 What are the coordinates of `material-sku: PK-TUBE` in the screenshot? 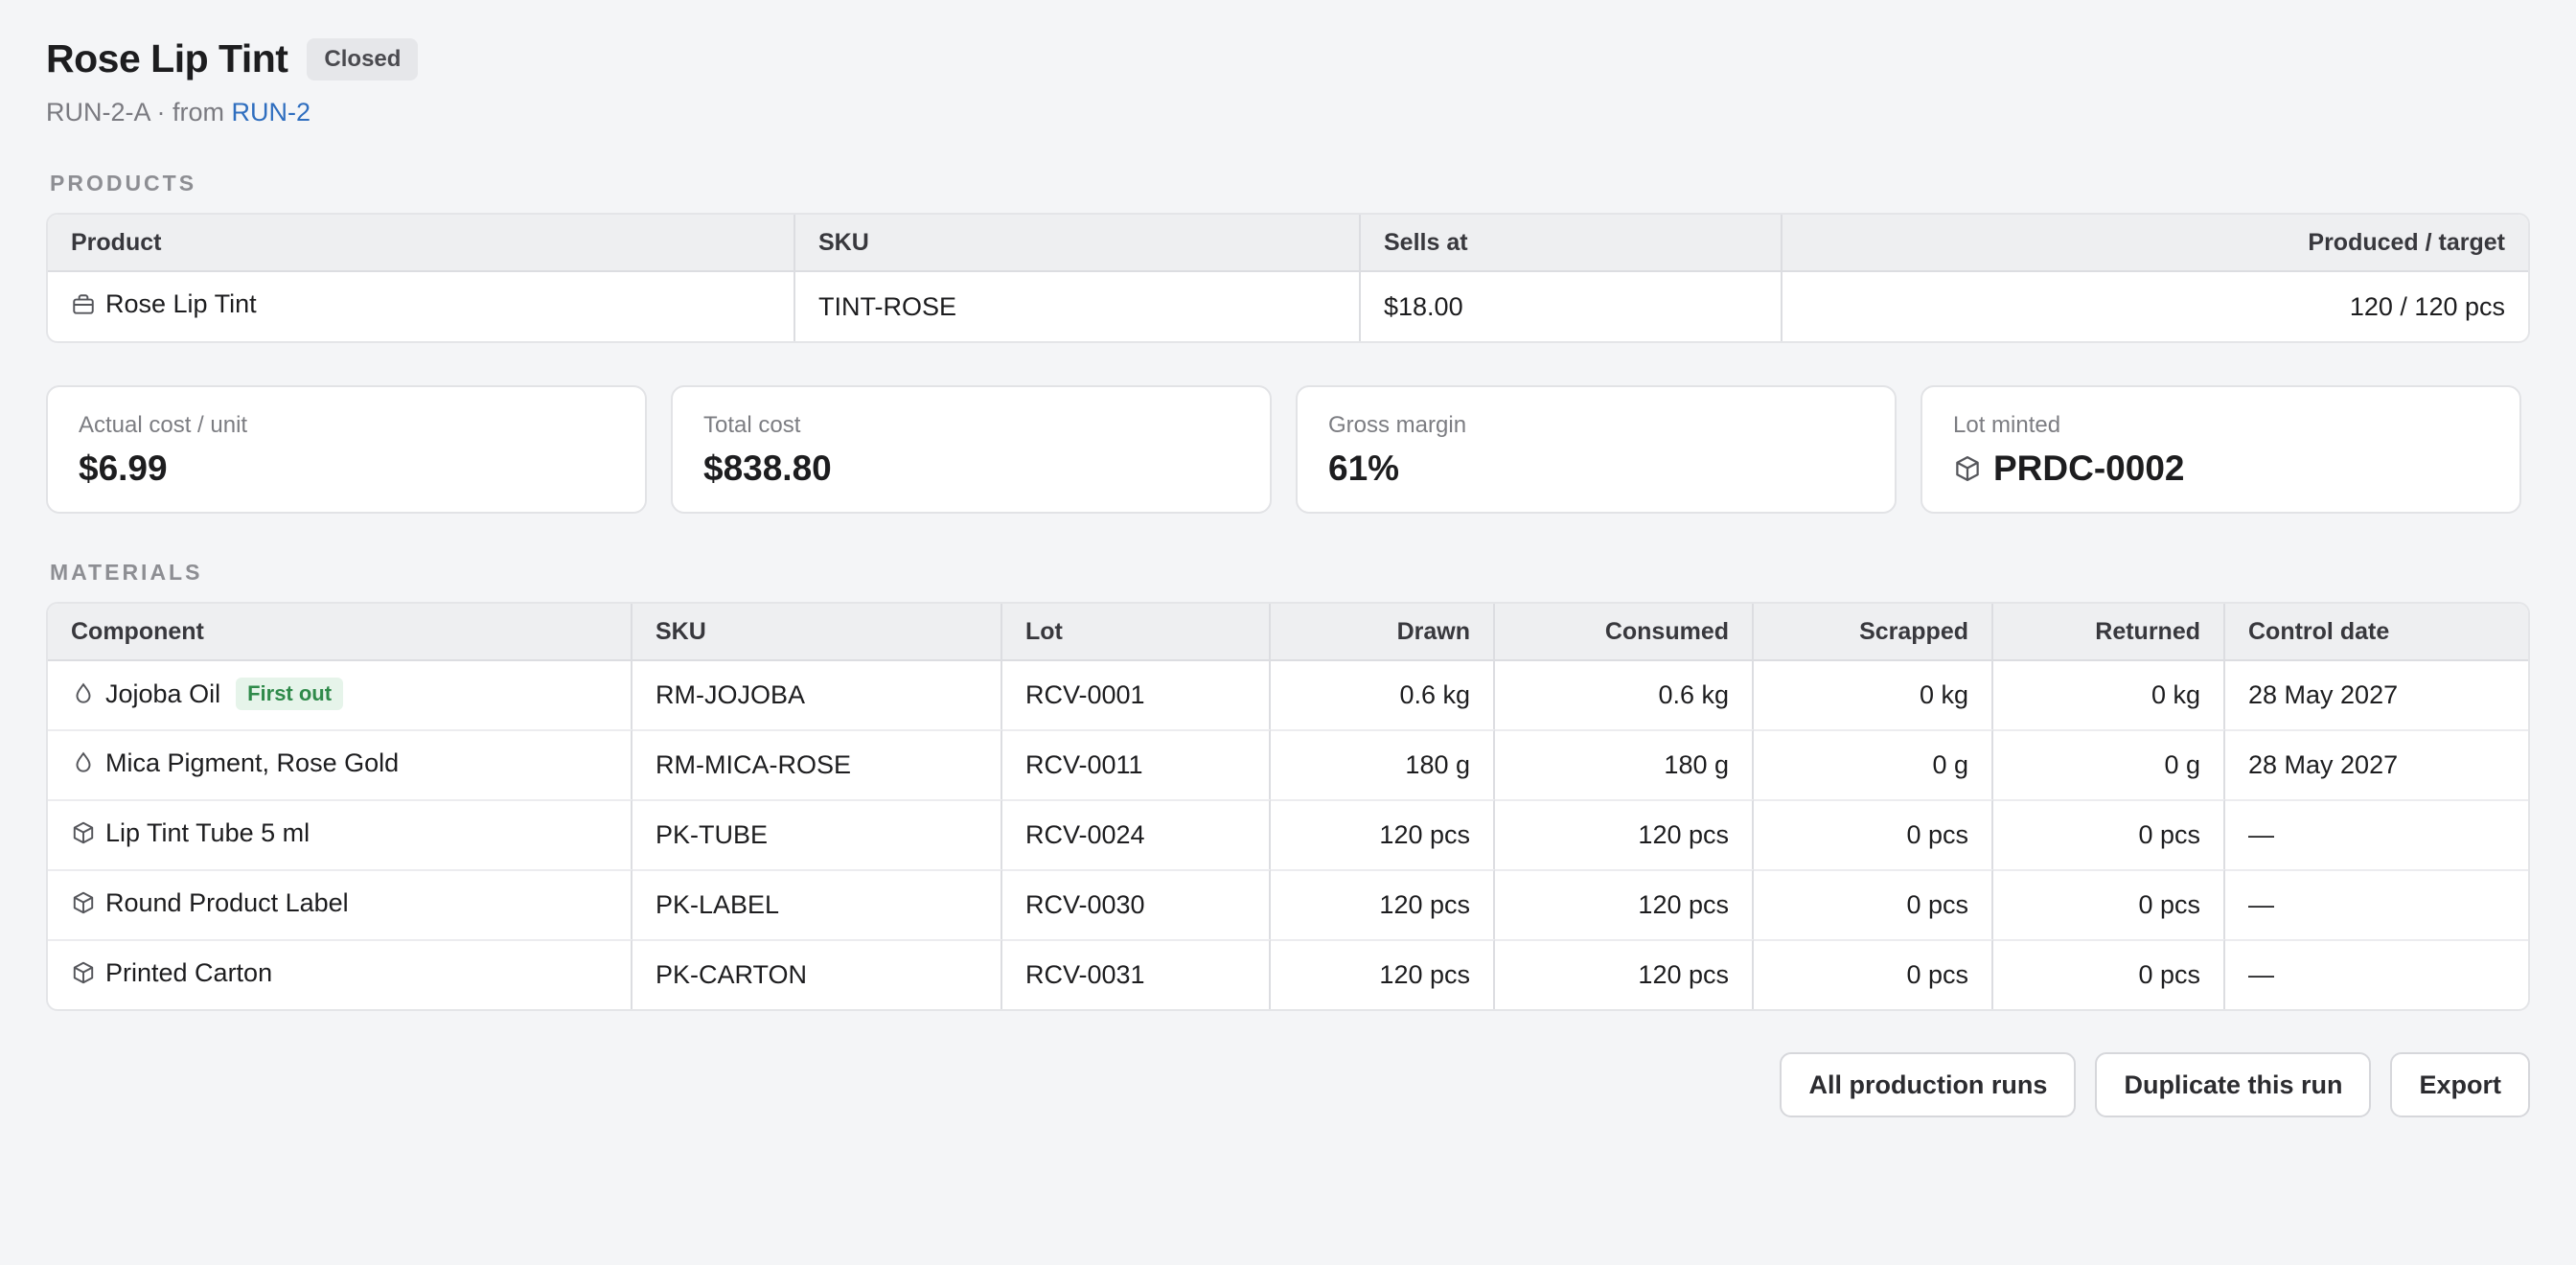 It's located at (817, 834).